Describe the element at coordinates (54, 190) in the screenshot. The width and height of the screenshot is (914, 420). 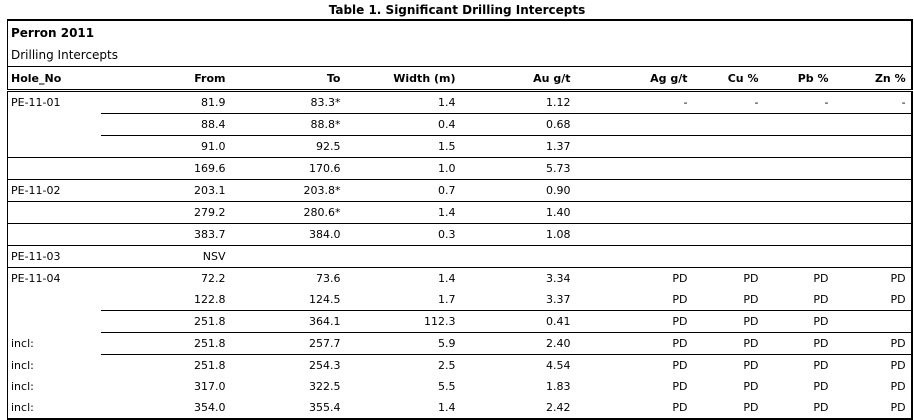
I see `cell-hole: PE-11-02` at that location.